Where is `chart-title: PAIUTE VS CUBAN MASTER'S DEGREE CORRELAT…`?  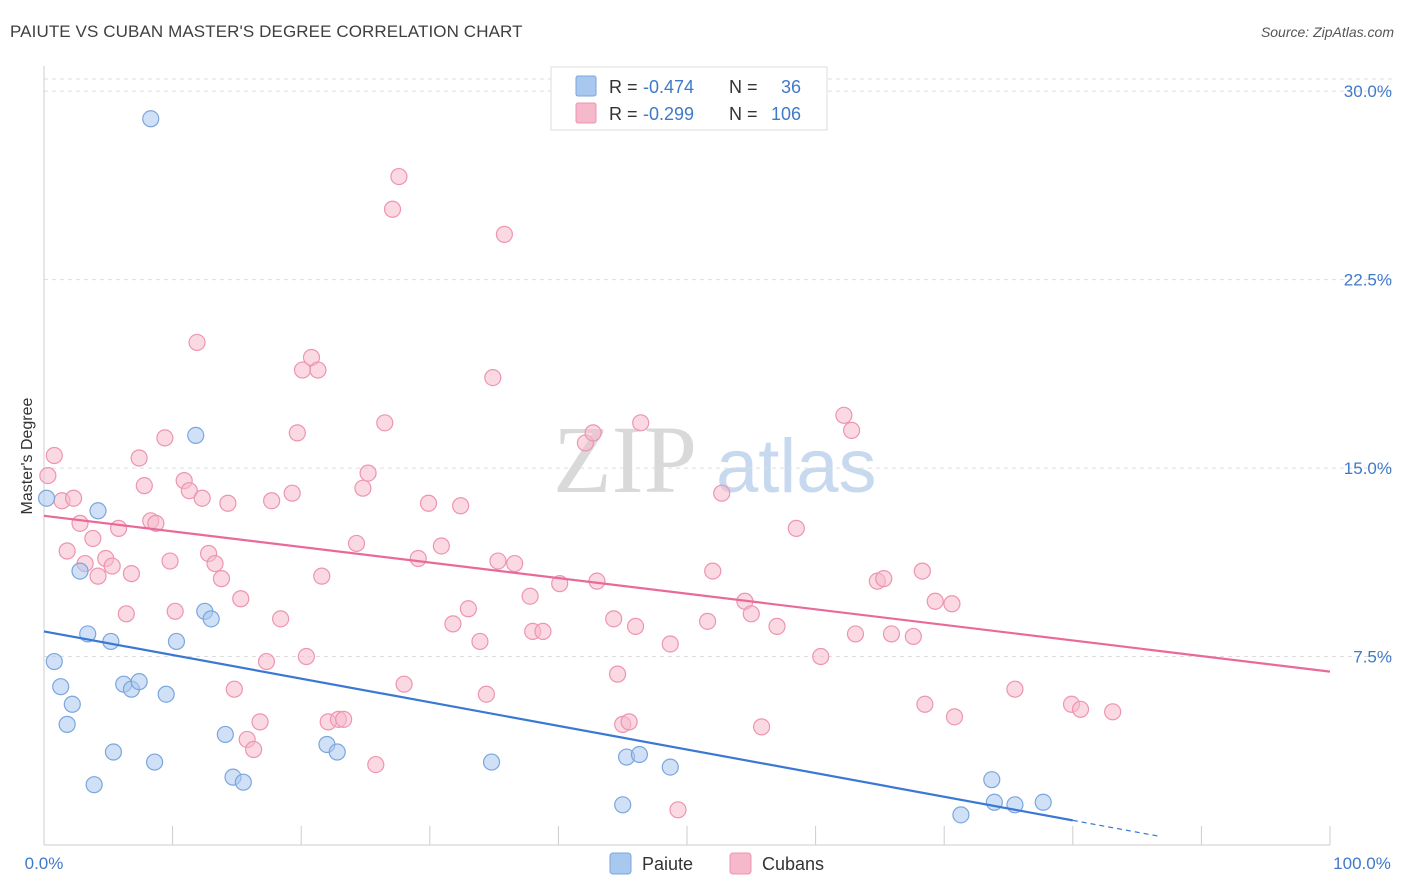
chart-title: PAIUTE VS CUBAN MASTER'S DEGREE CORRELAT… is located at coordinates (266, 31).